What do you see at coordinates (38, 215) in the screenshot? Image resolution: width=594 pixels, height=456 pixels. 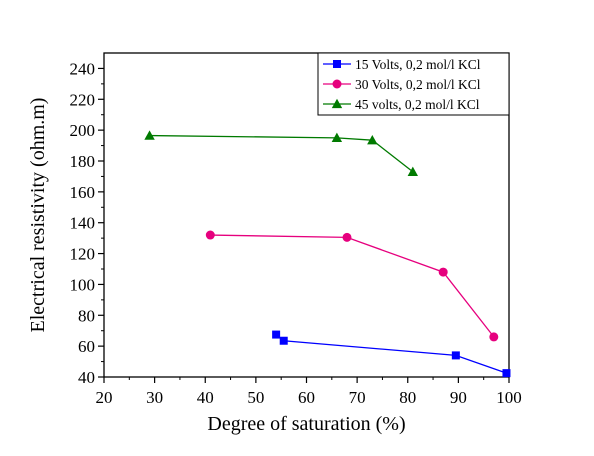 I see `y-axis-label: Electrical resistivity (ohm.m)` at bounding box center [38, 215].